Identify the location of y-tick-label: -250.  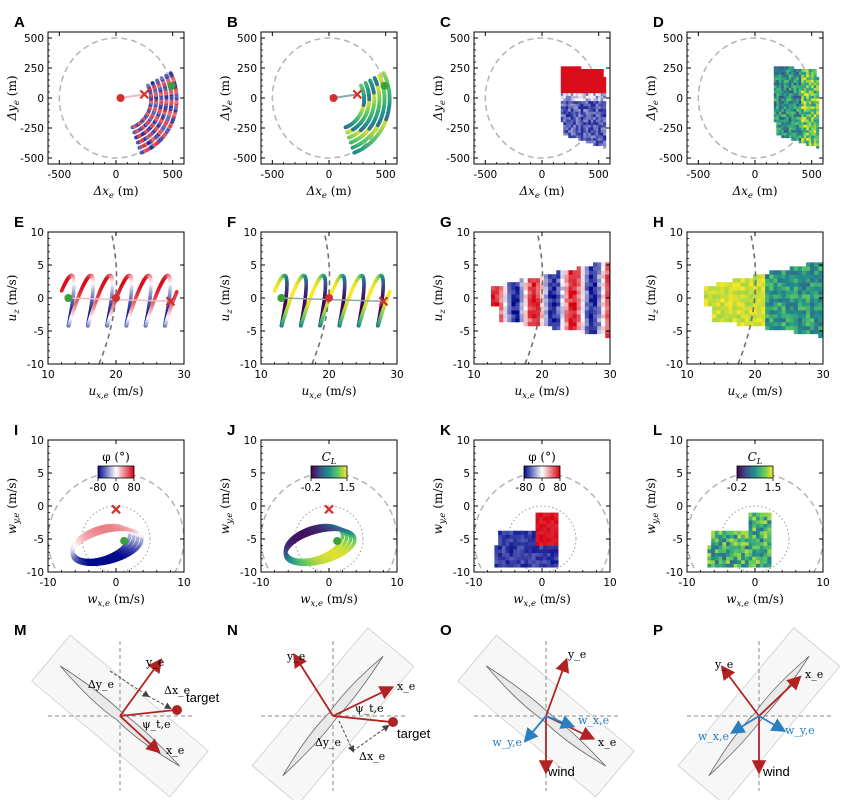
(32, 129).